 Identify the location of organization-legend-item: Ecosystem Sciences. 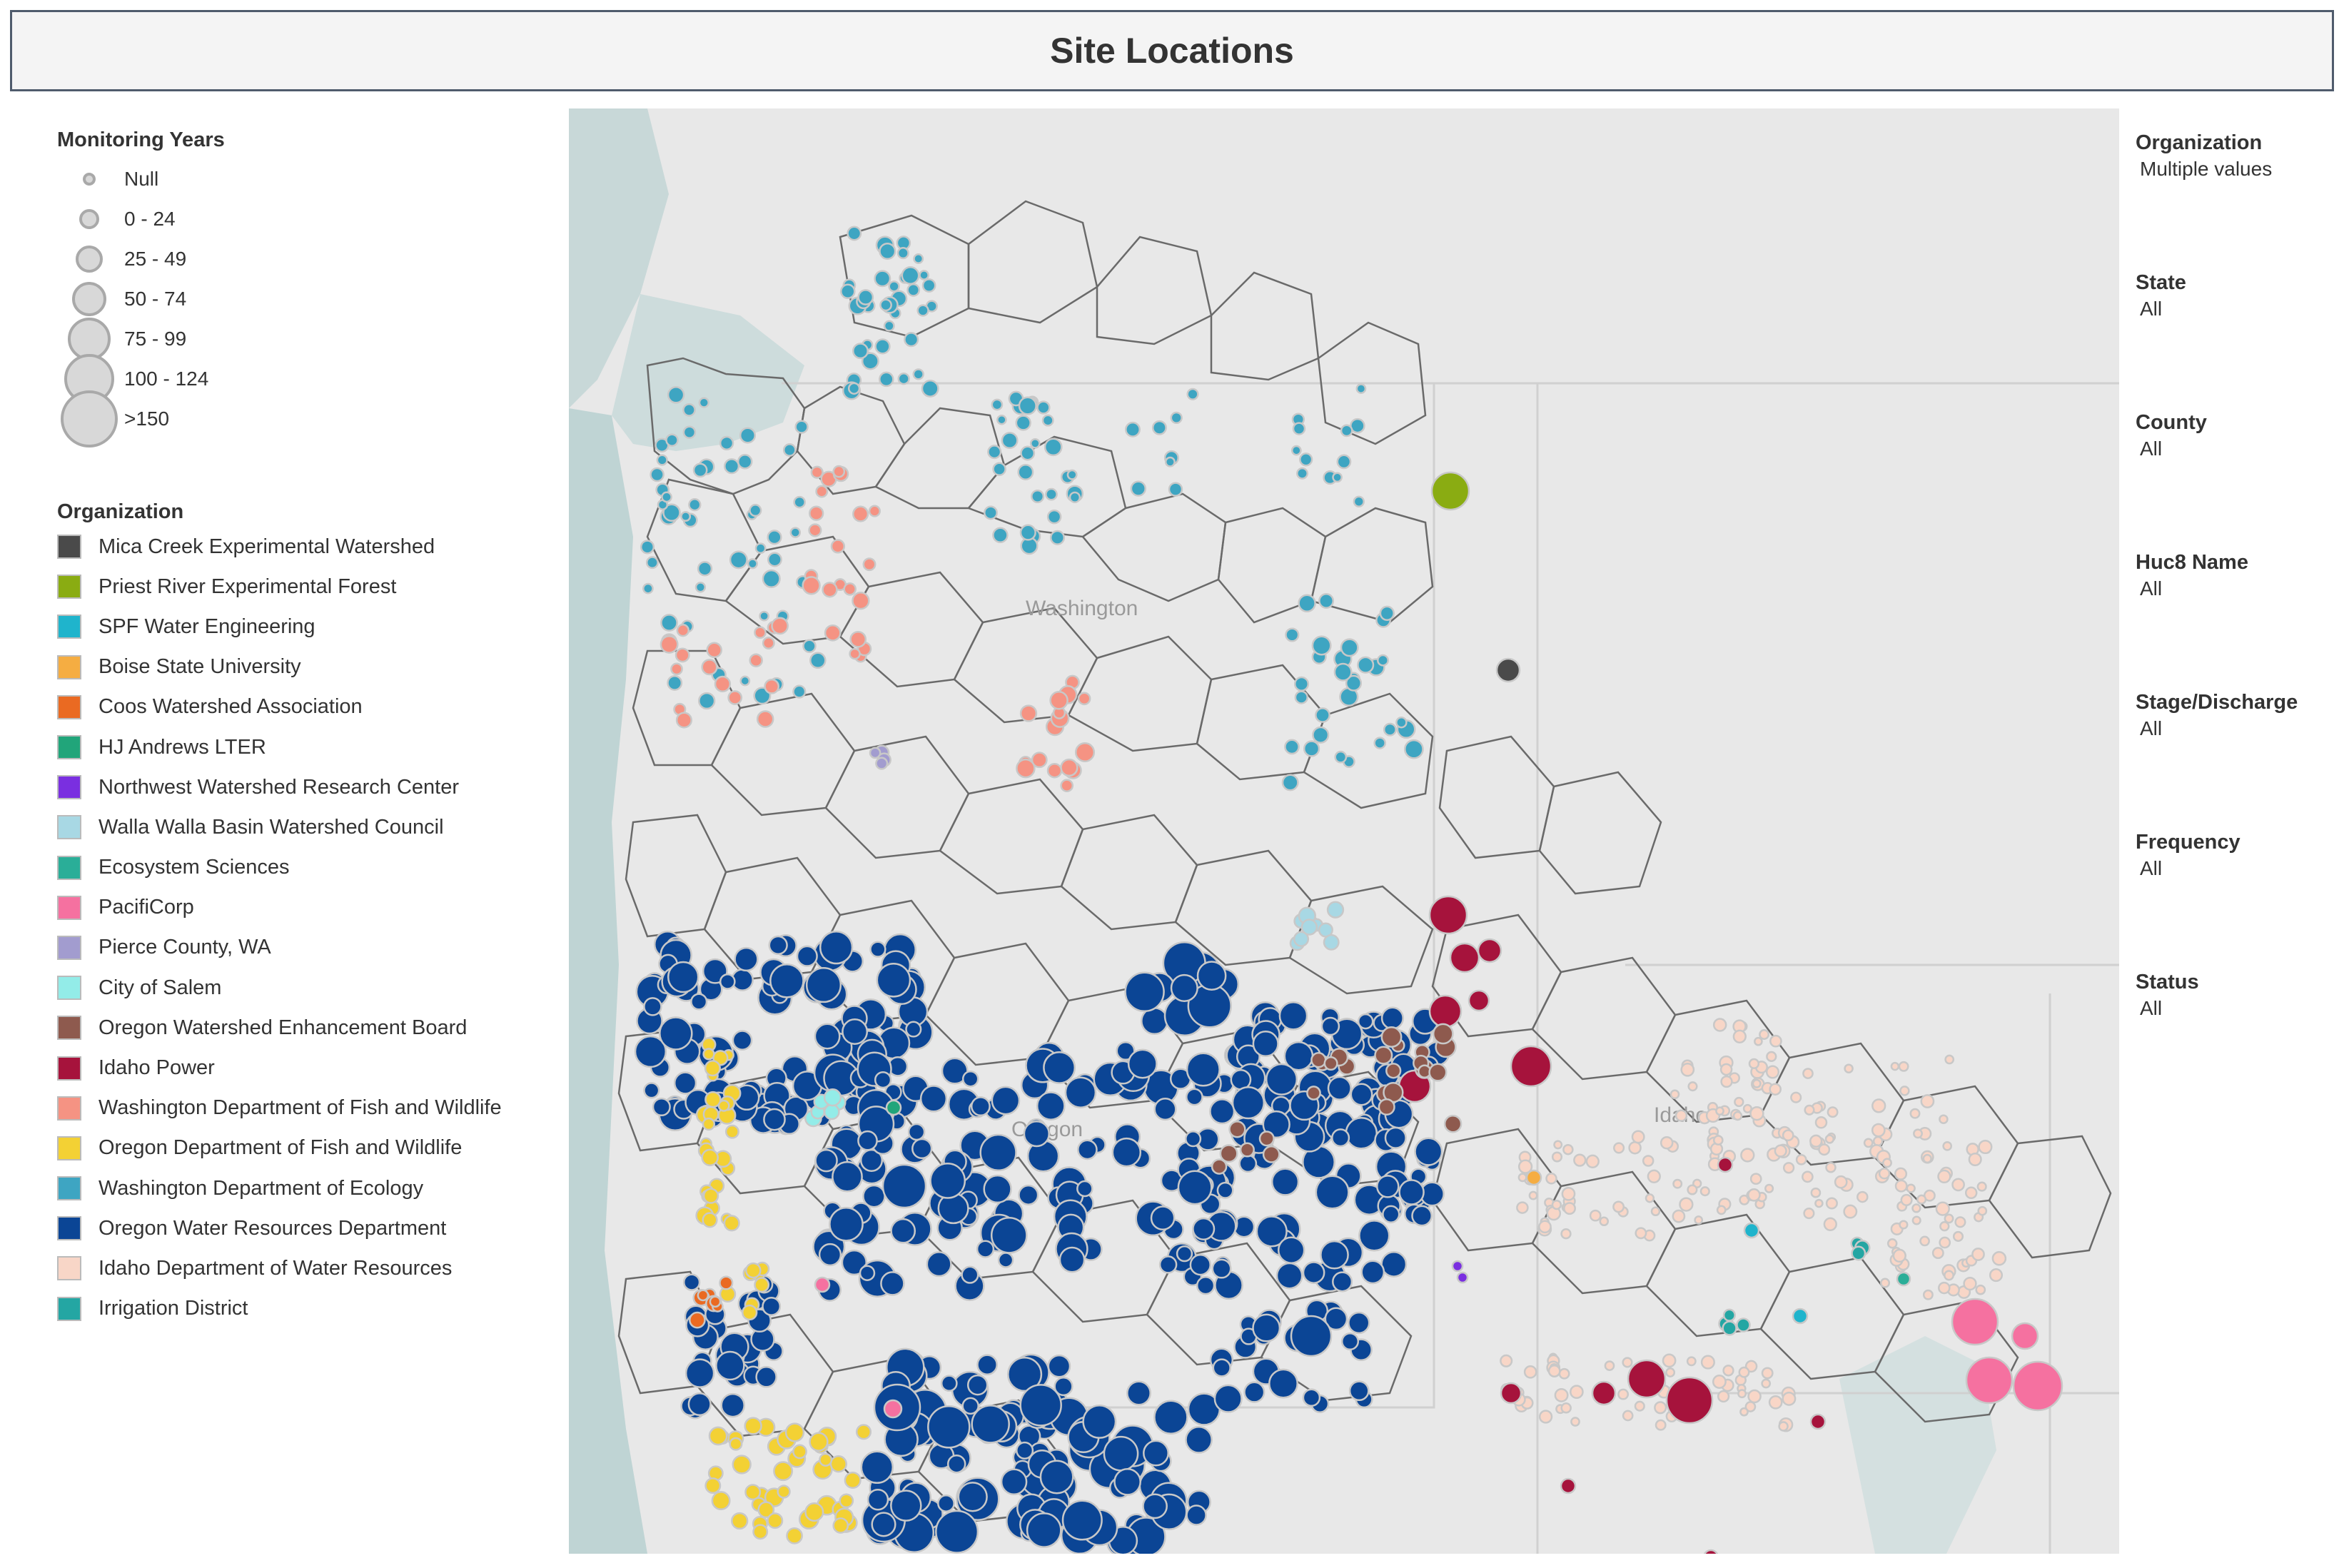
(307, 868).